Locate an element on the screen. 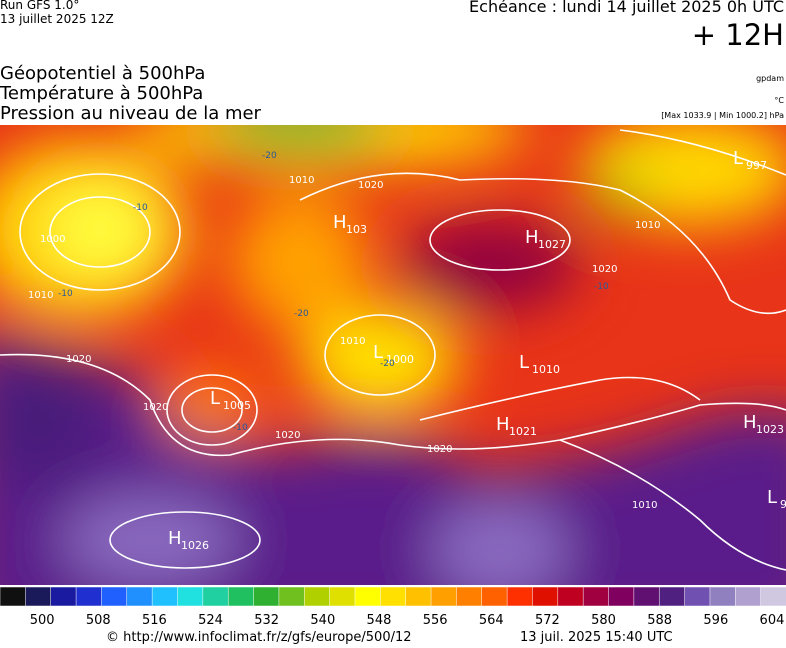 The image size is (786, 648). field: Géopotentiel à 500hPa is located at coordinates (103, 73).